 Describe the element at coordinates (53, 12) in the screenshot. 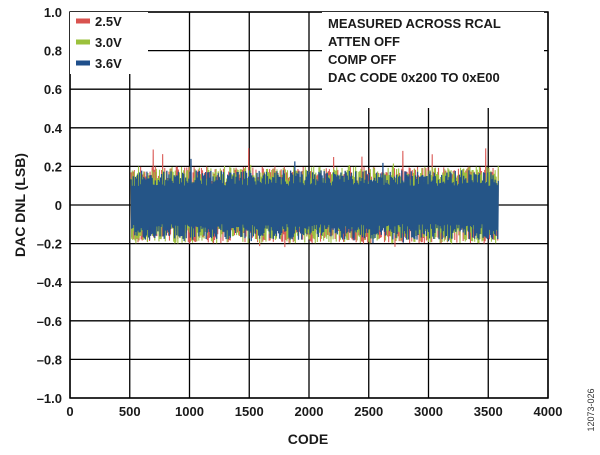

I see `y-tick-label: 1.0` at that location.